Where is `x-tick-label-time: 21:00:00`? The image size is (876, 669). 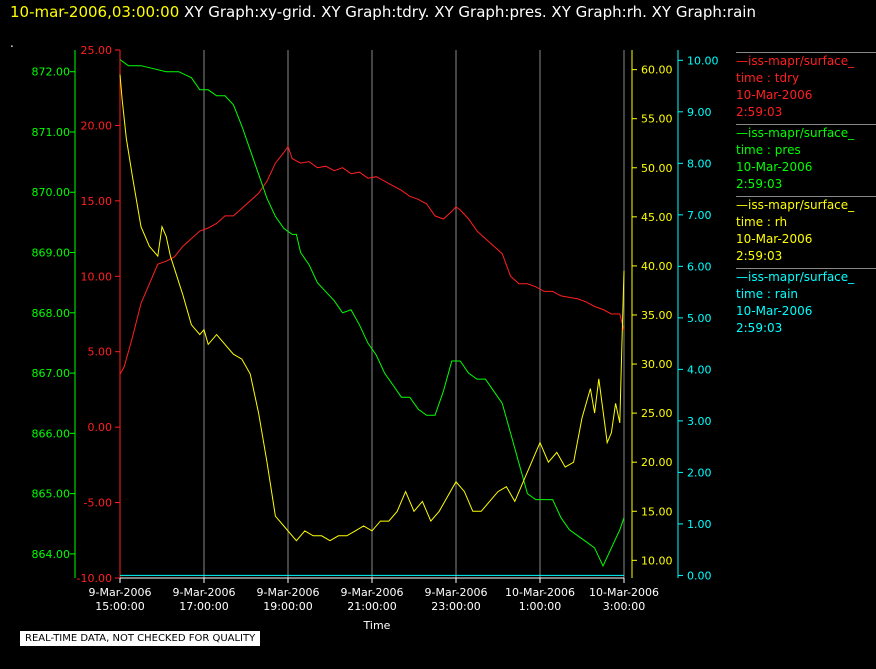 x-tick-label-time: 21:00:00 is located at coordinates (371, 606).